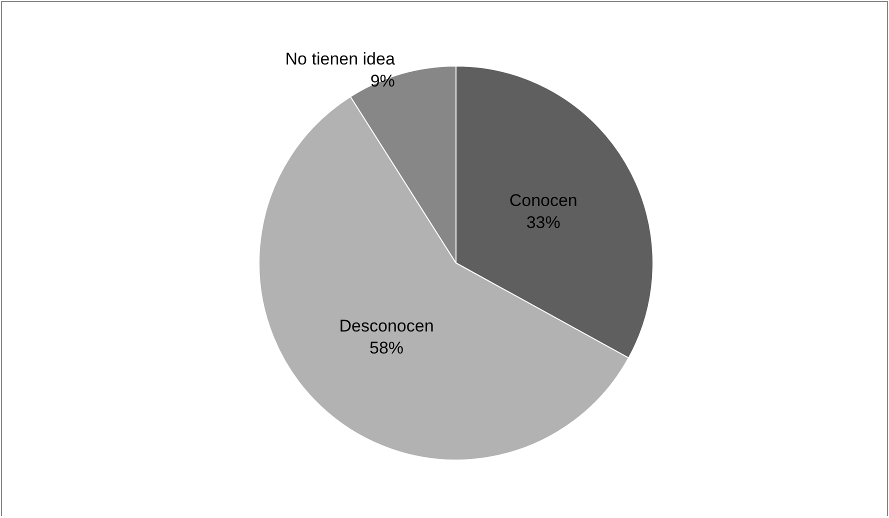 The image size is (889, 518). What do you see at coordinates (543, 222) in the screenshot?
I see `data-label: 33%` at bounding box center [543, 222].